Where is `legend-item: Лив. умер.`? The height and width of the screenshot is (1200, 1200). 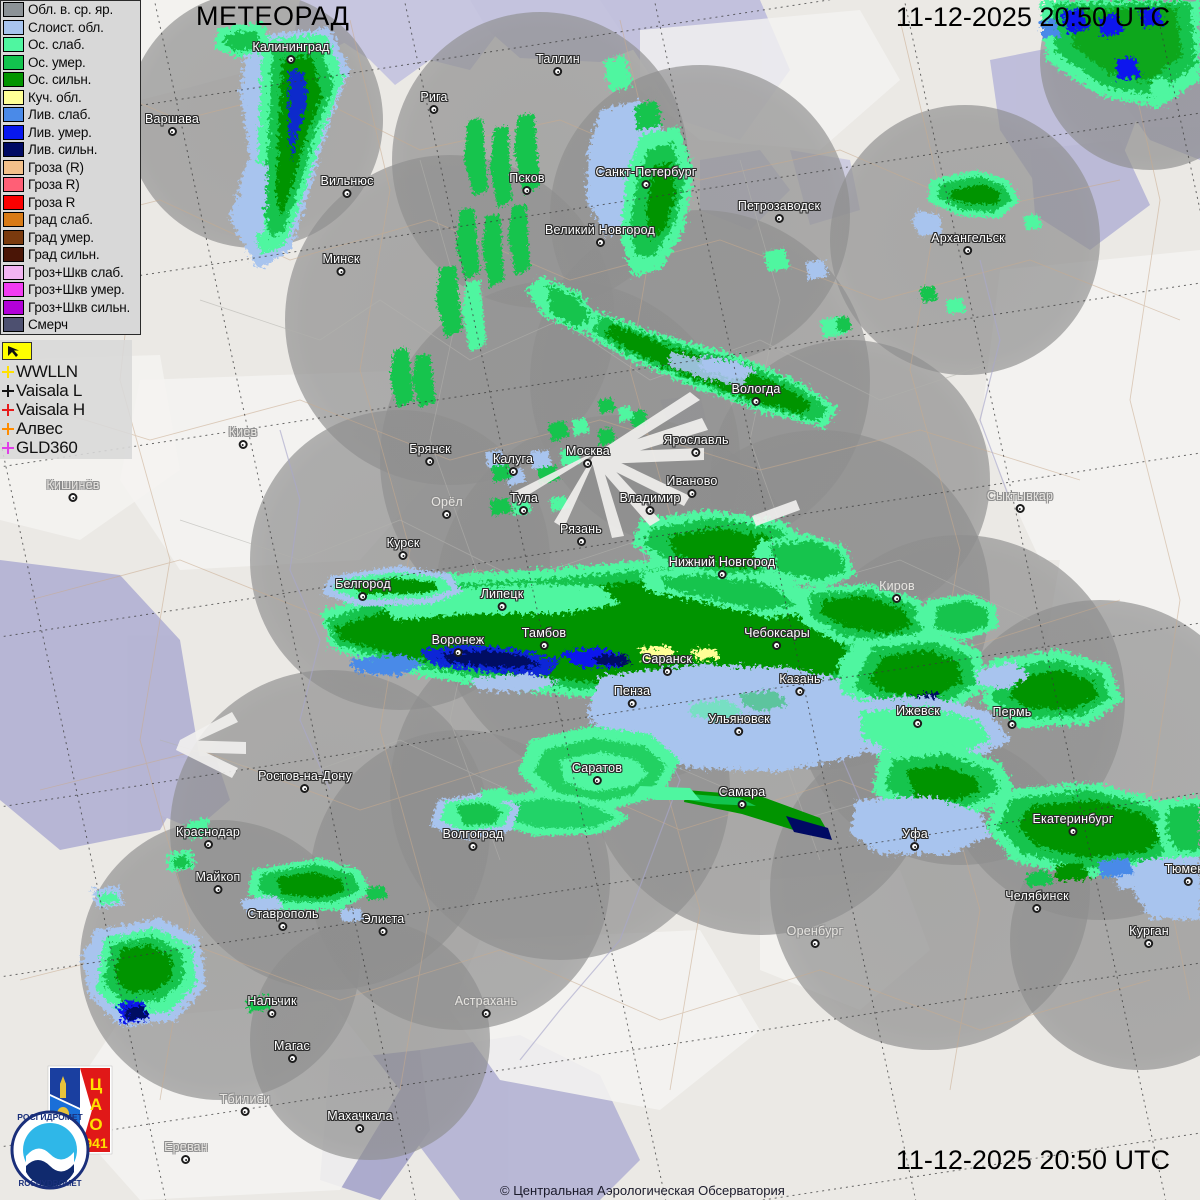 legend-item: Лив. умер. is located at coordinates (70, 133).